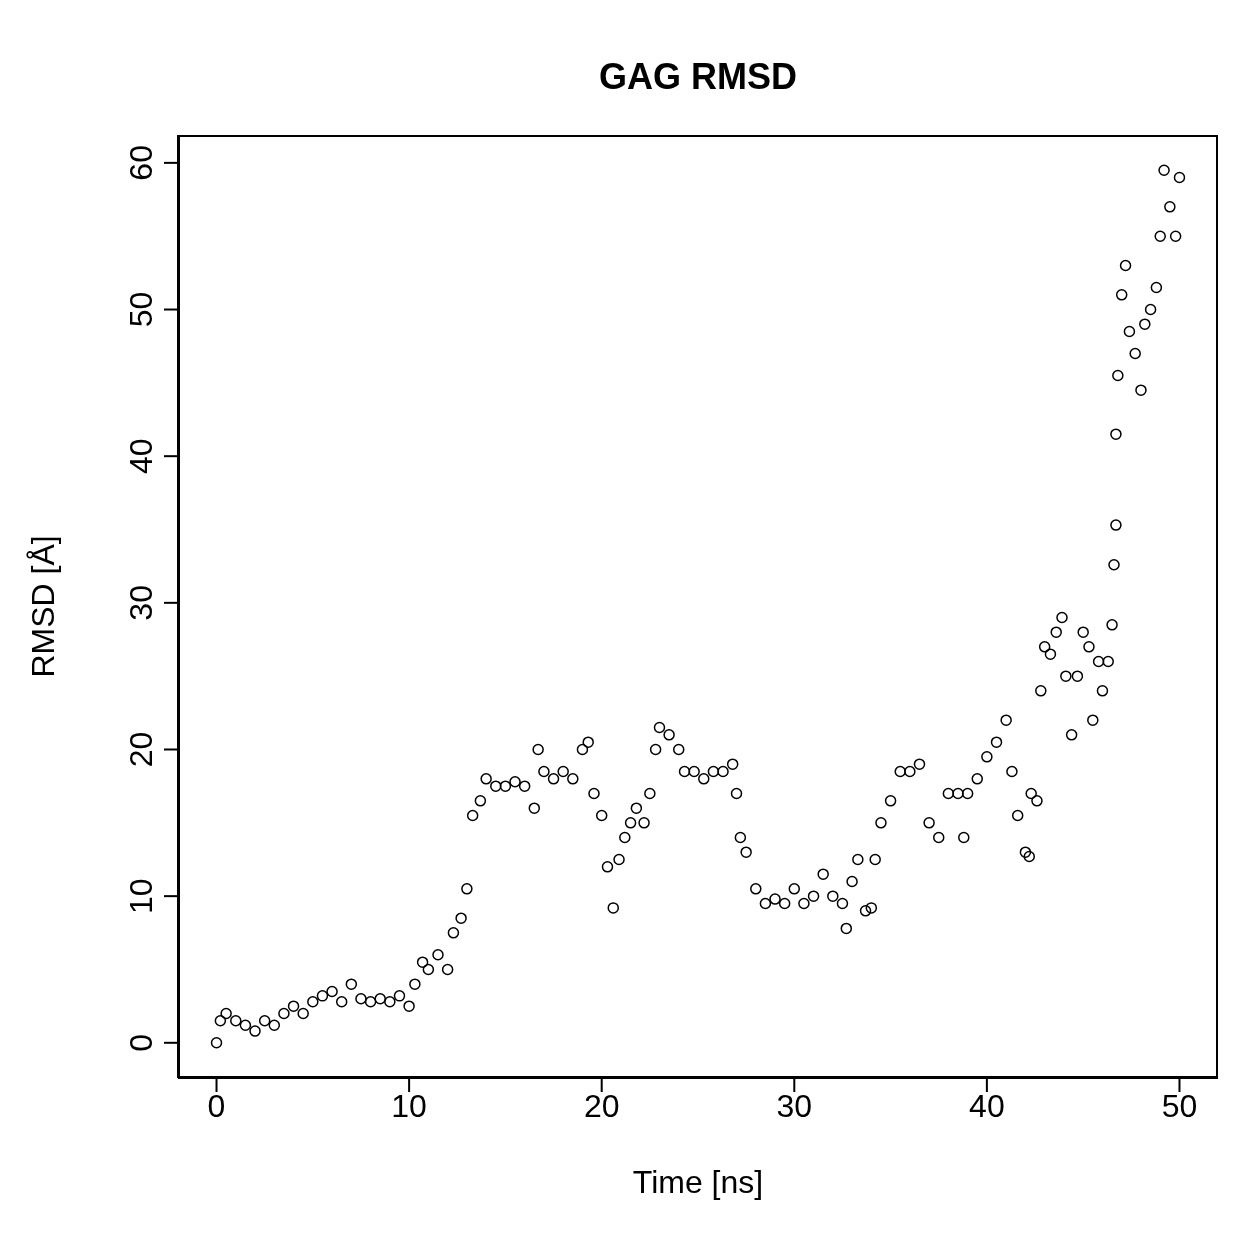  Describe the element at coordinates (794, 1105) in the screenshot. I see `x-tick-label: 30` at that location.